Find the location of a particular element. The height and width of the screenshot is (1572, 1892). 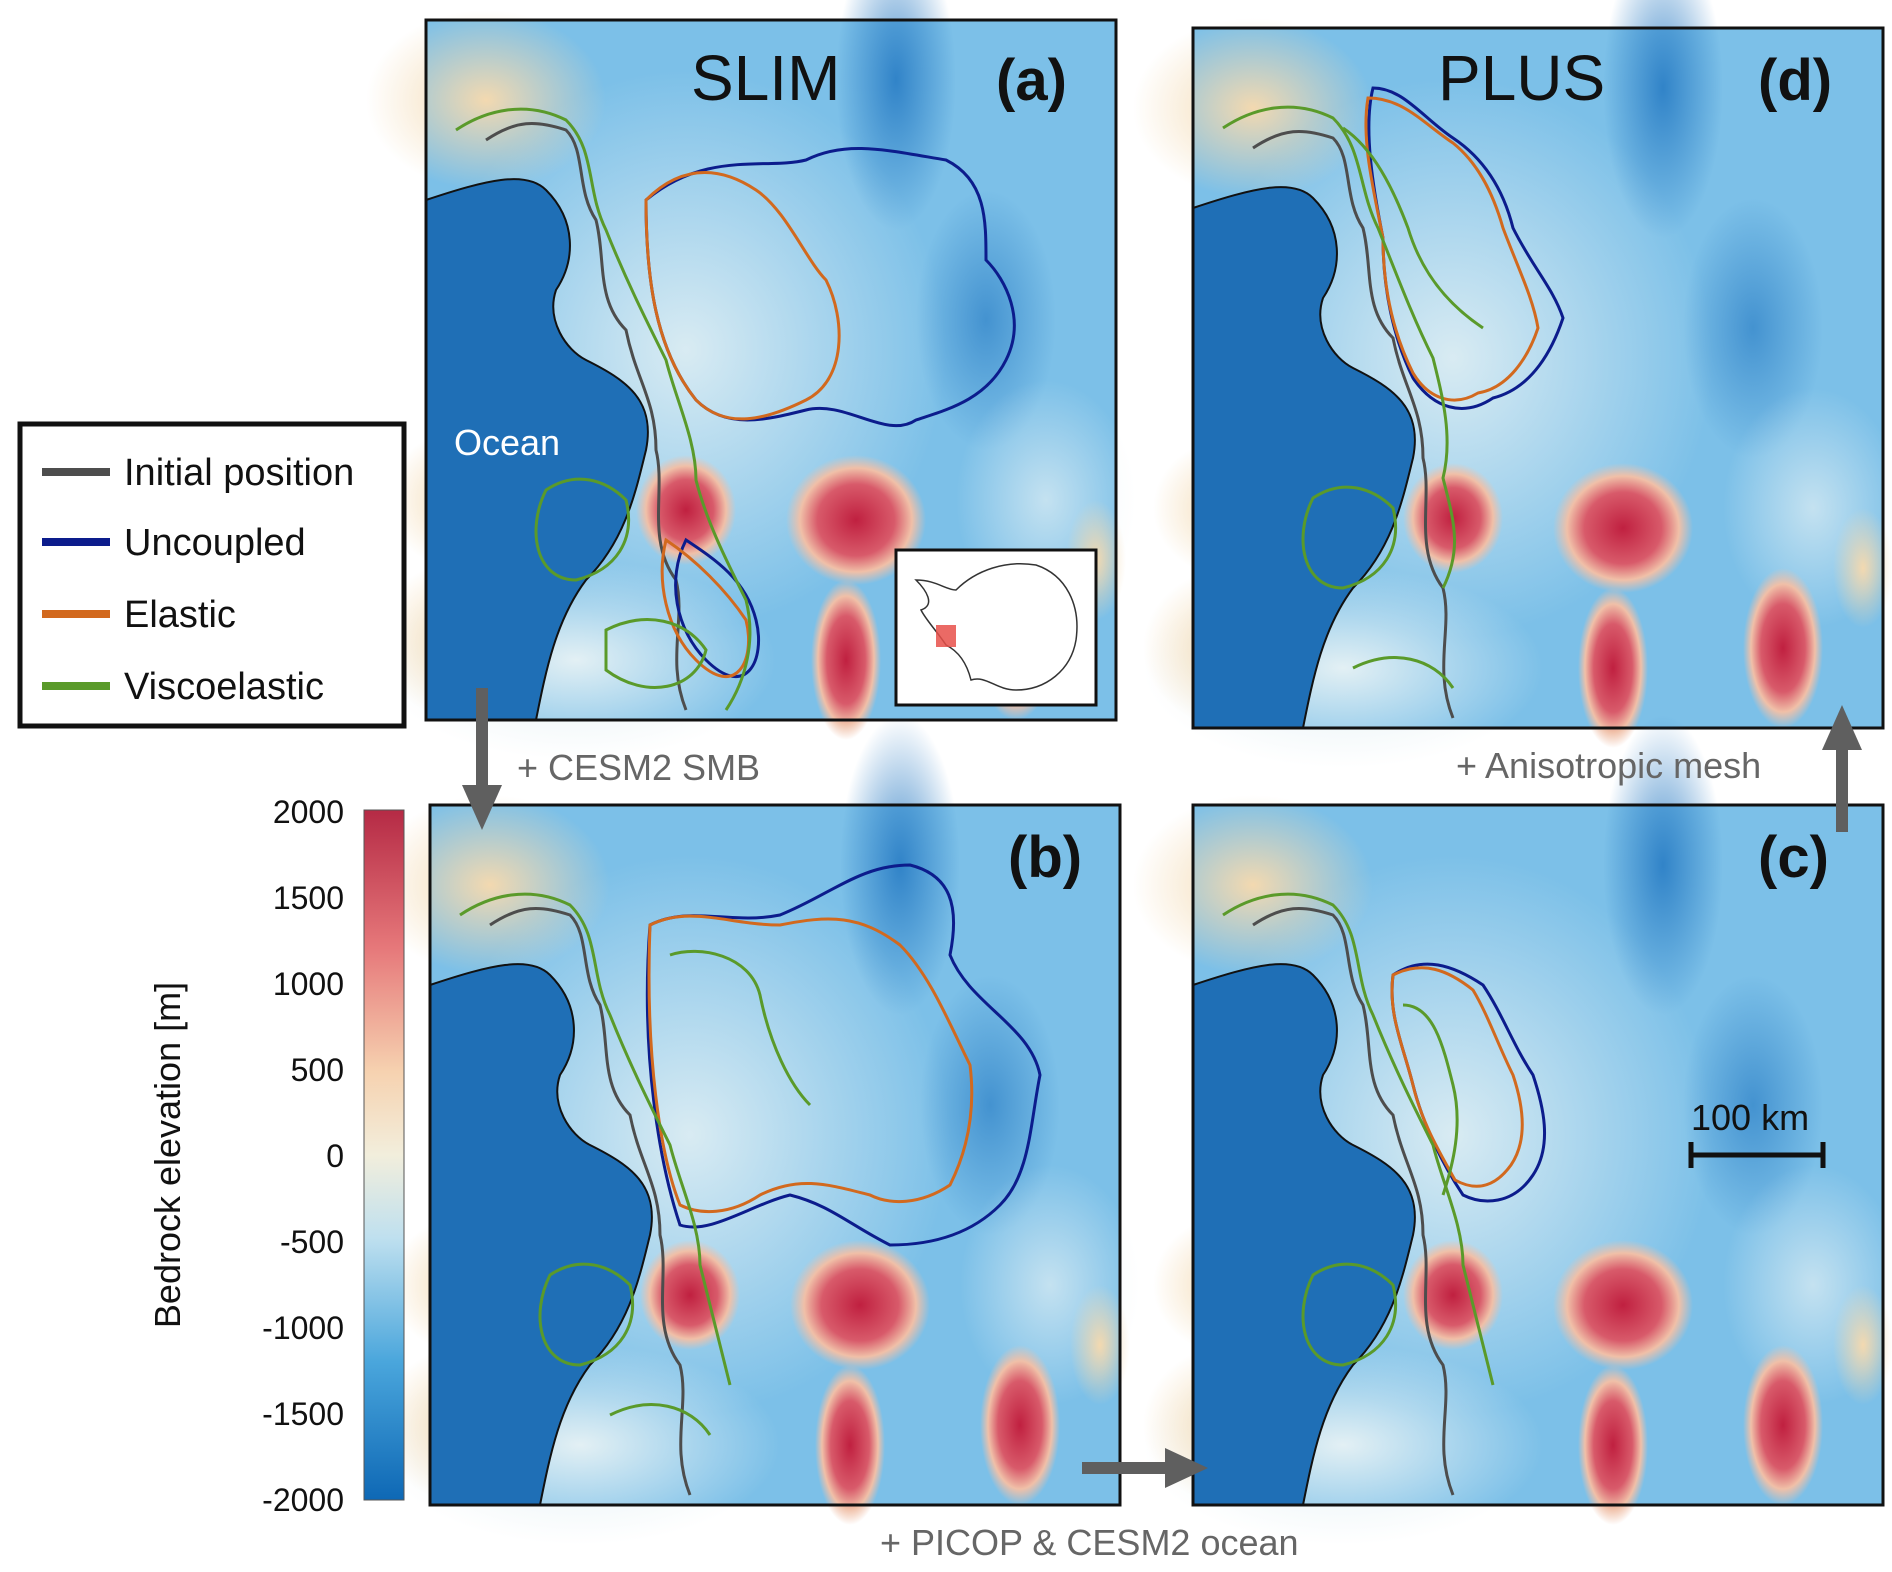

contour-uncoupled is located at coordinates (843, 1055).